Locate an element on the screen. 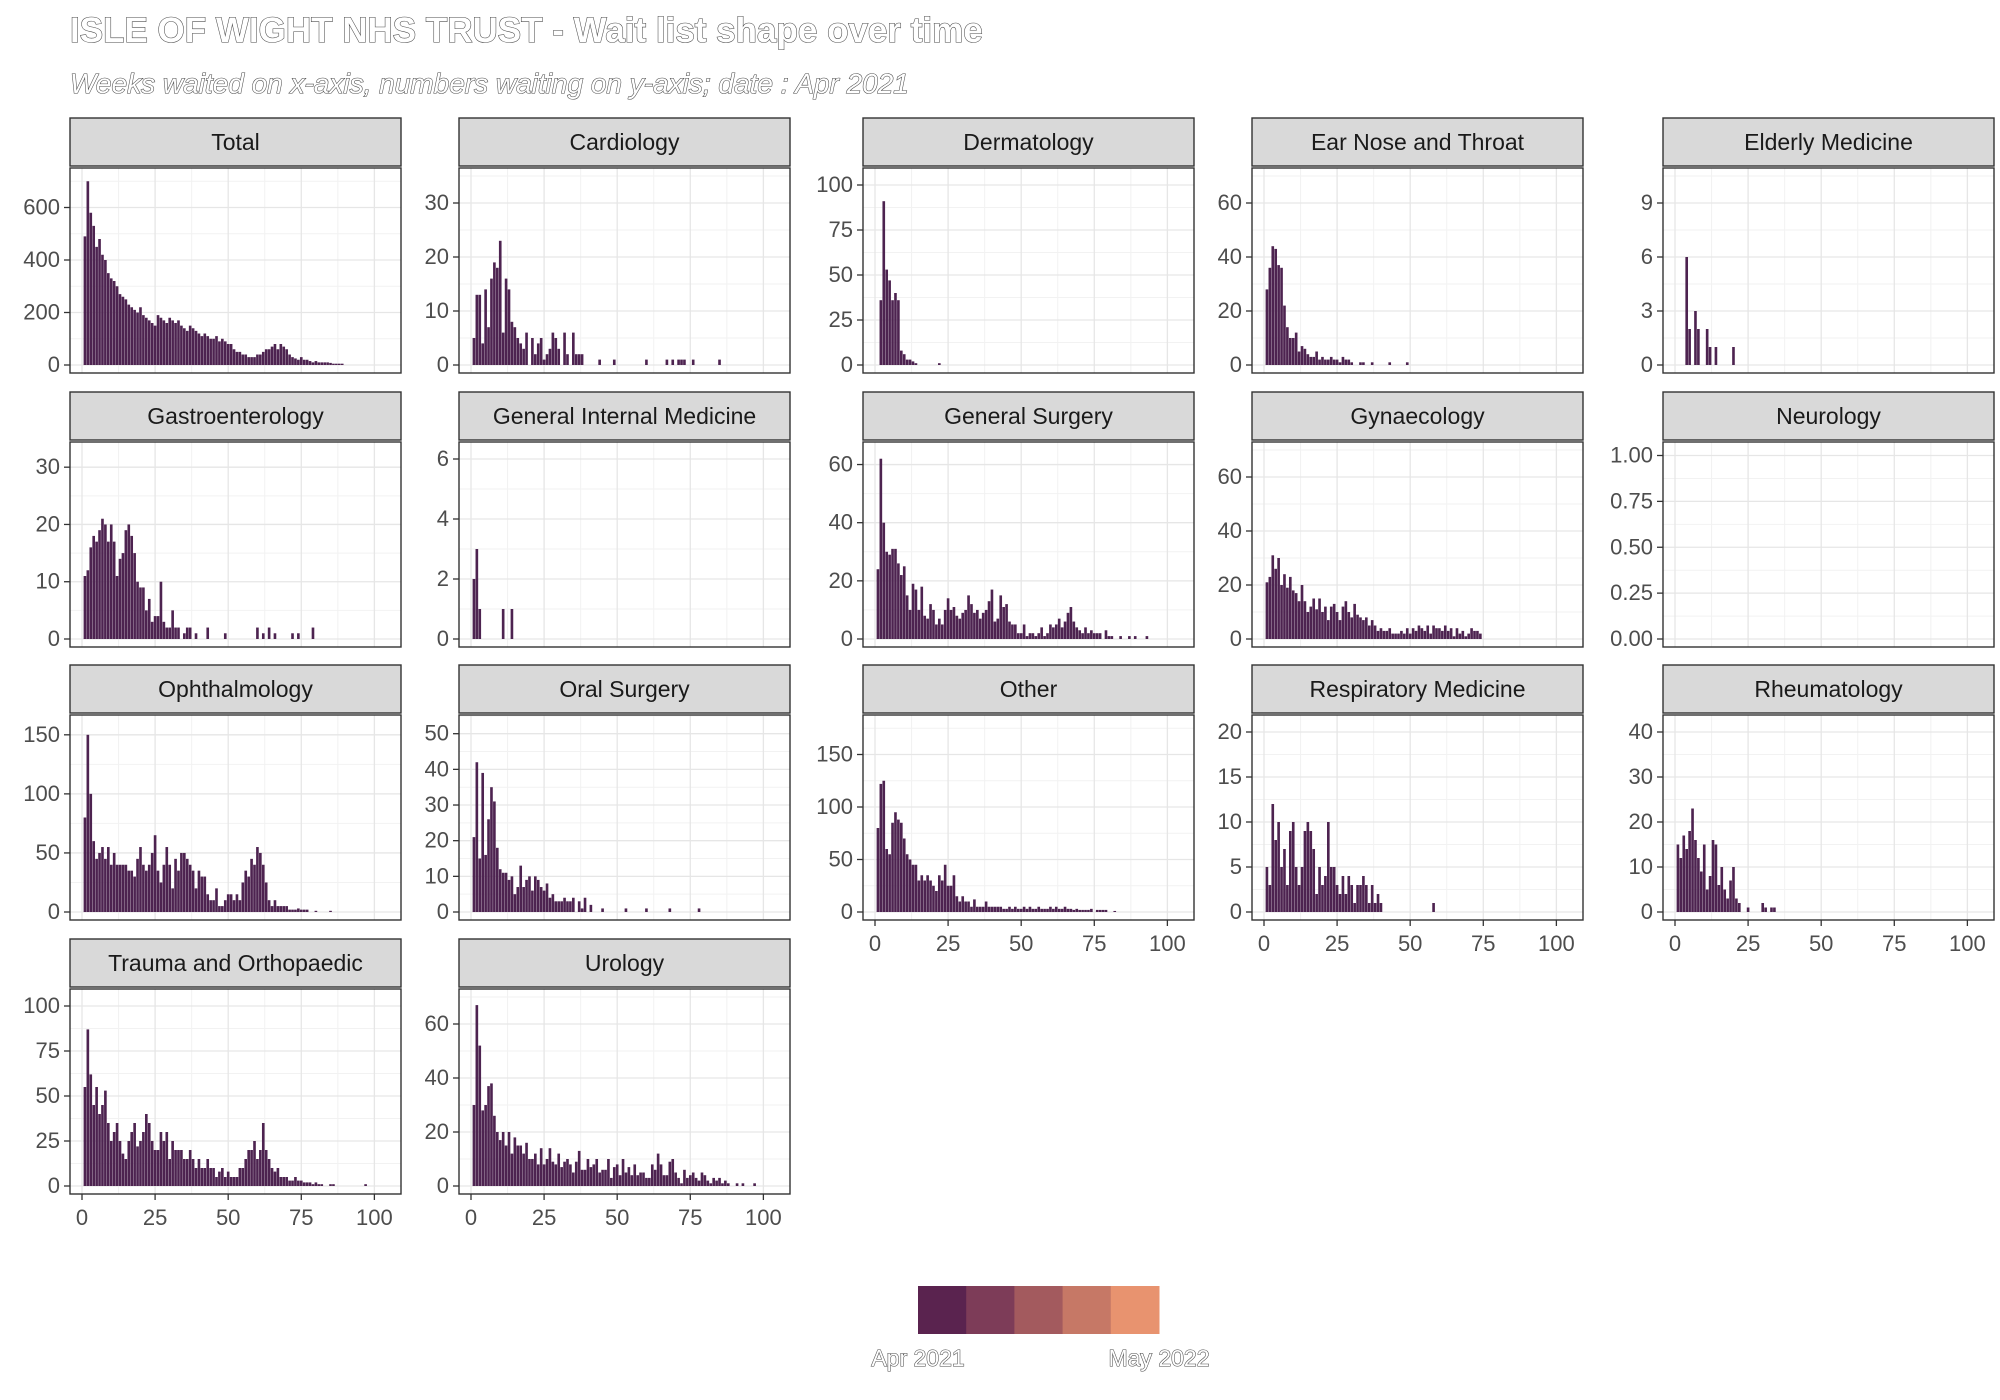 The height and width of the screenshot is (1400, 2000). y-tick-label: 15 is located at coordinates (1230, 776).